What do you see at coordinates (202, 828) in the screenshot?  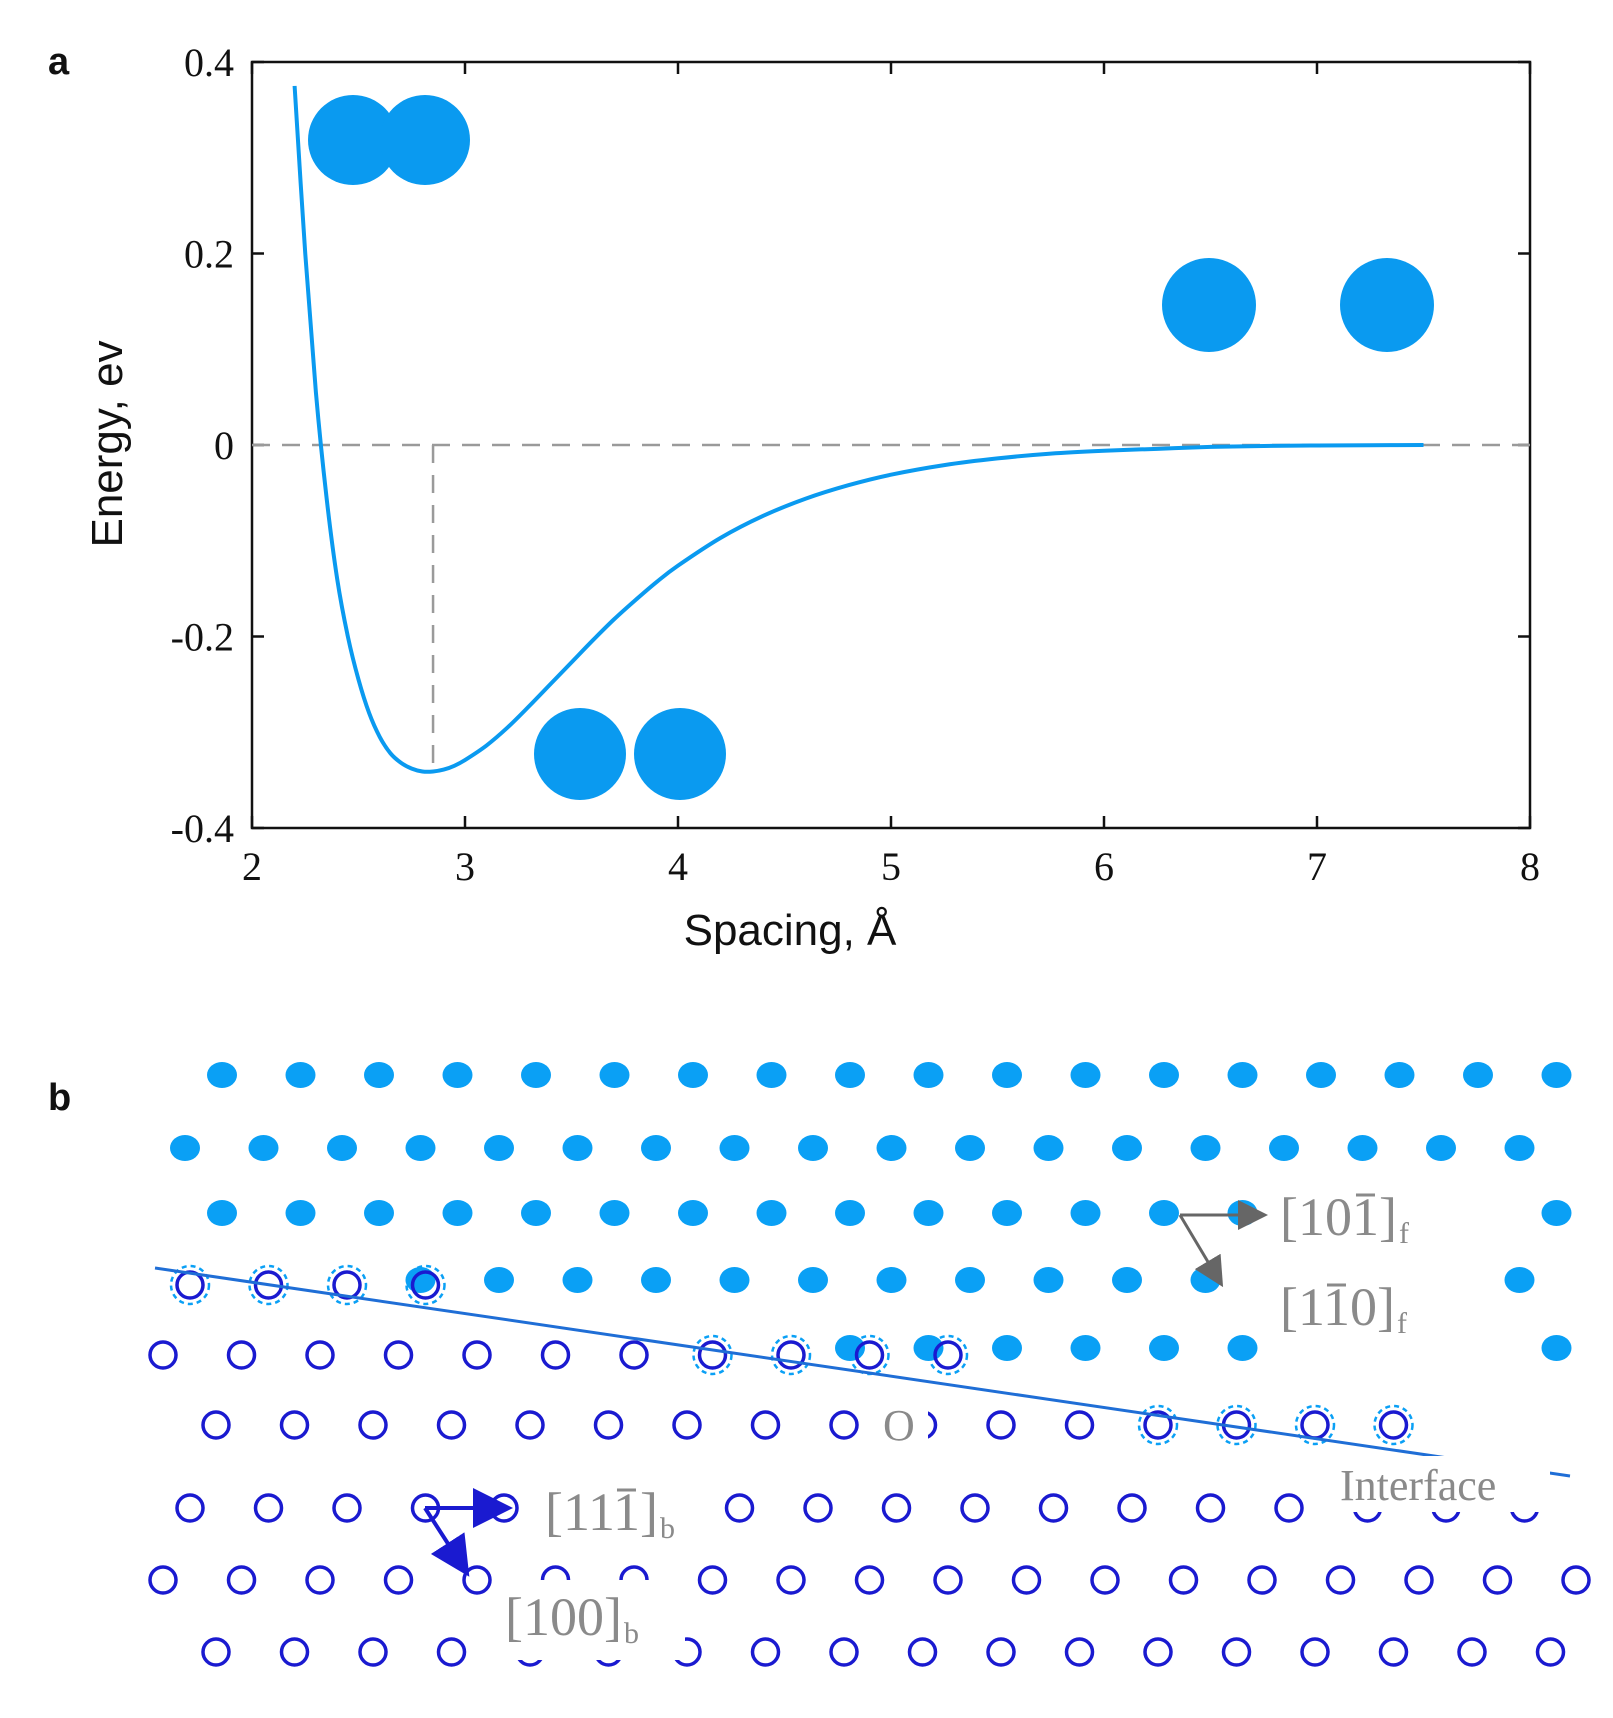 I see `y-tick-label: -0.4` at bounding box center [202, 828].